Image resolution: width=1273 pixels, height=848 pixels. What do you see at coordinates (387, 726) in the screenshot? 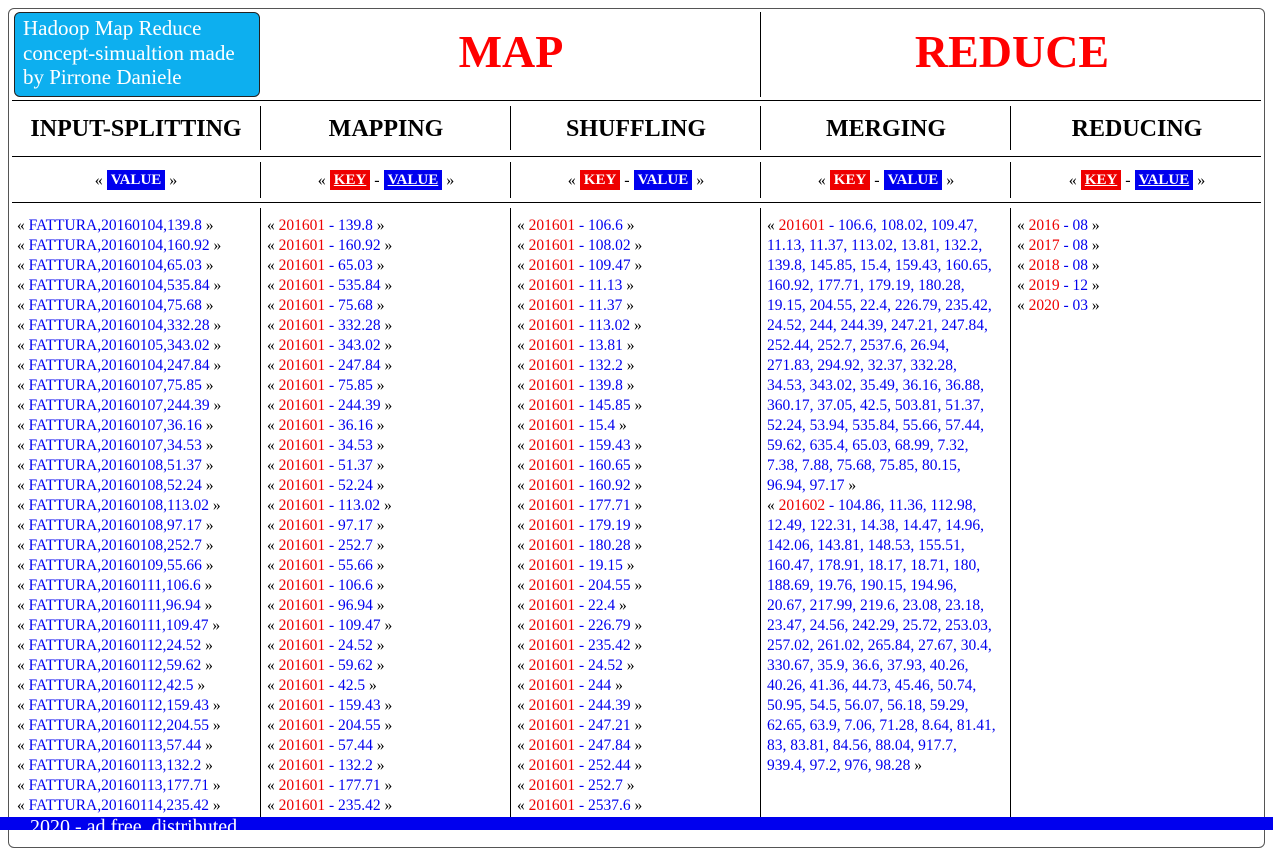
I see `list-item: « 201601 - 204.55 »` at bounding box center [387, 726].